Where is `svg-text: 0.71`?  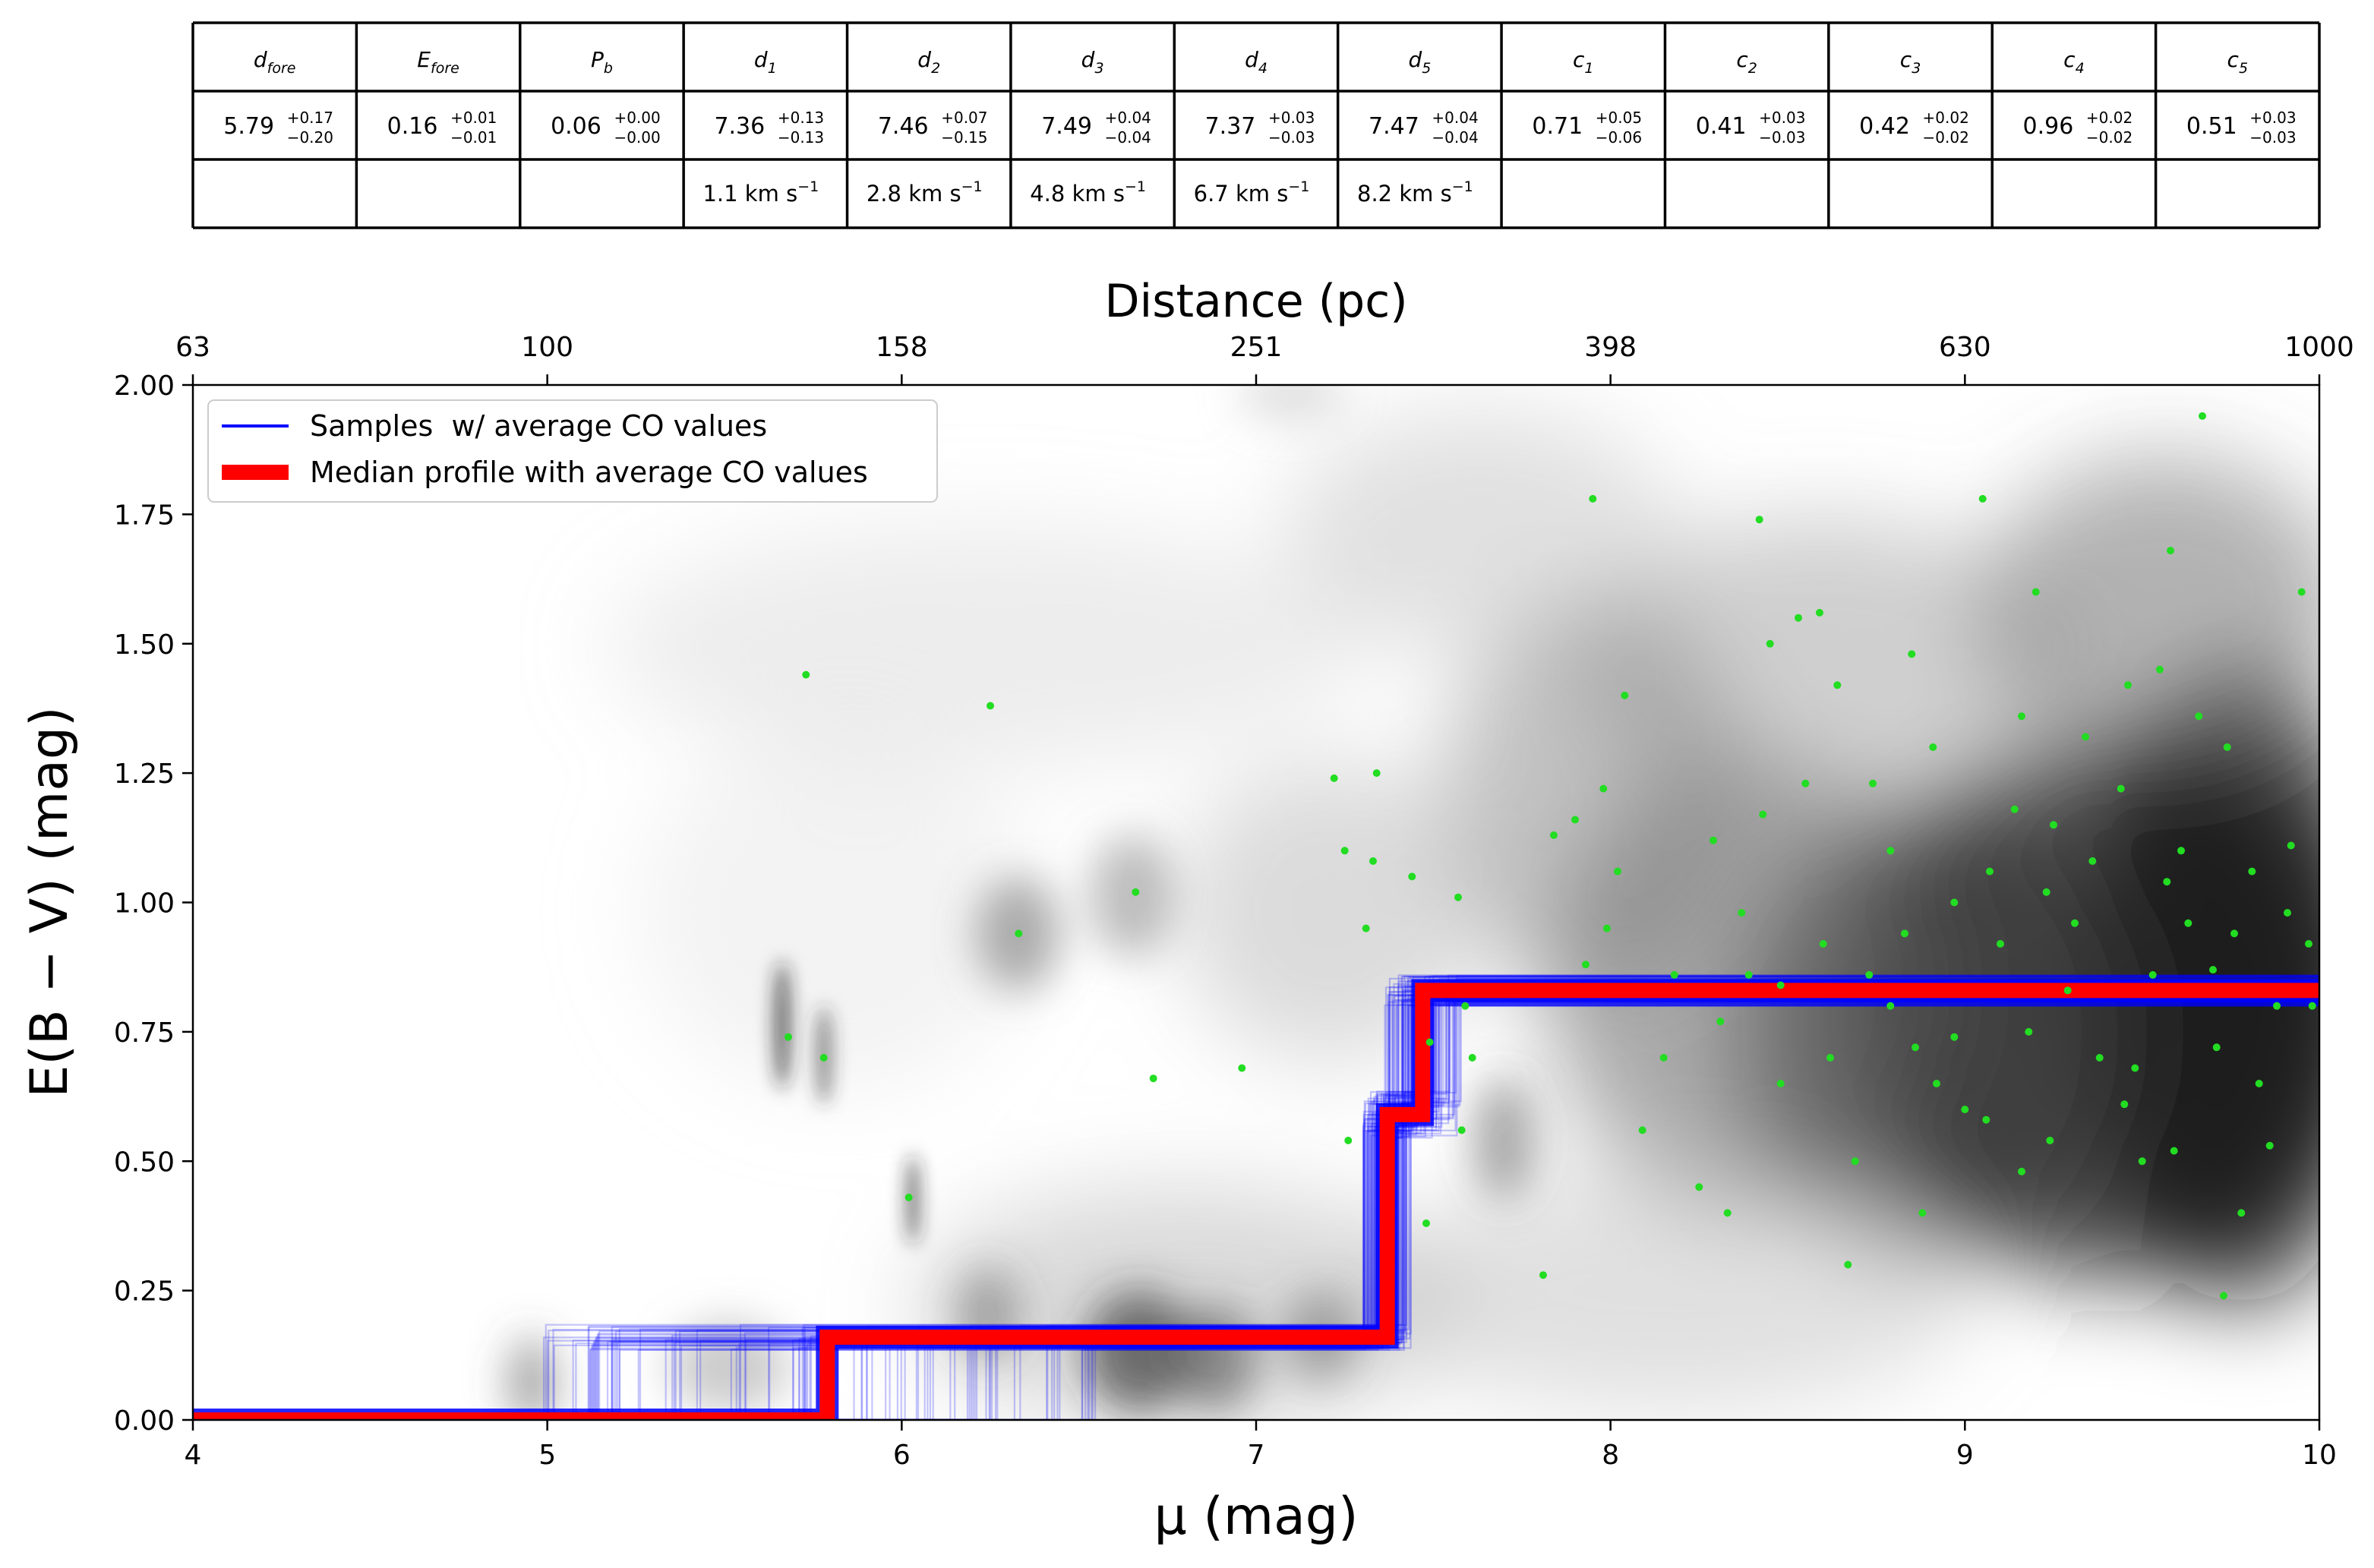
svg-text: 0.71 is located at coordinates (1557, 127).